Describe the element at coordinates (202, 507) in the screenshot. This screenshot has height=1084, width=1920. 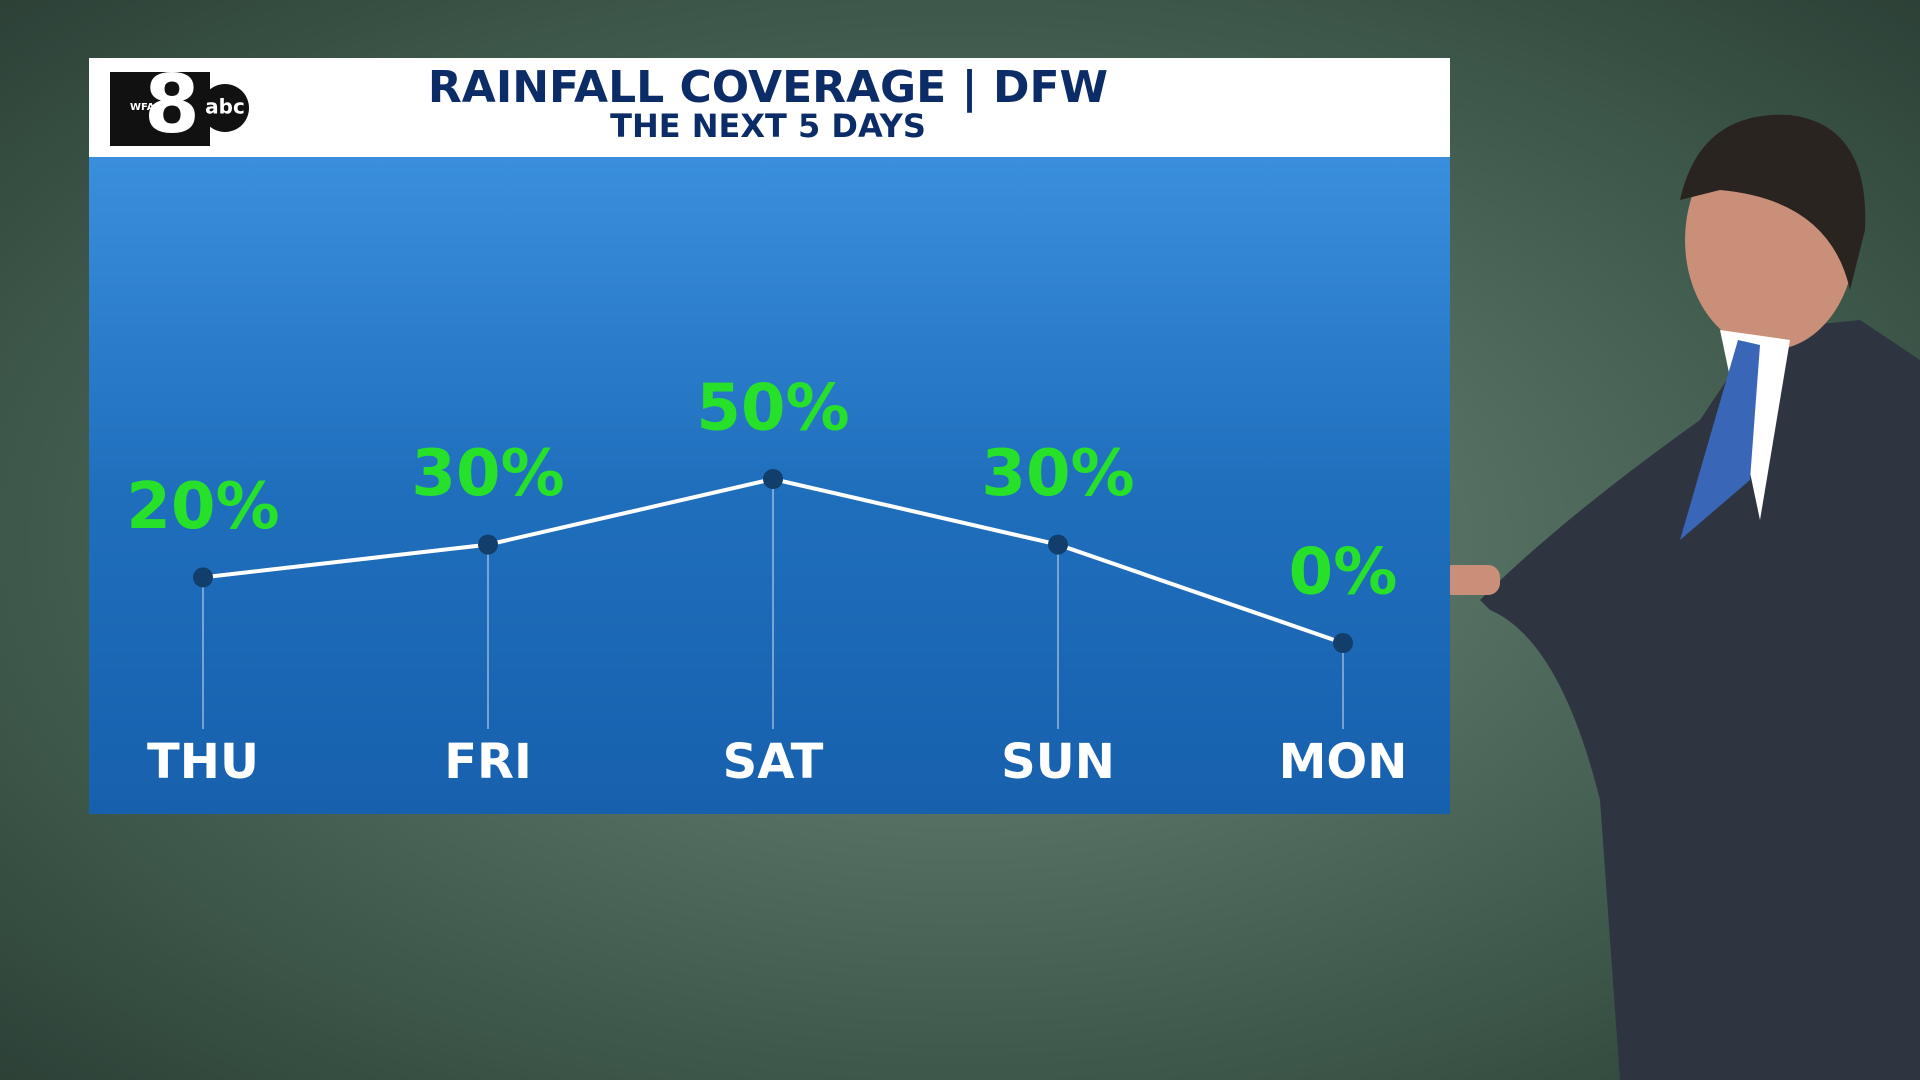
I see `value-label: 20%` at that location.